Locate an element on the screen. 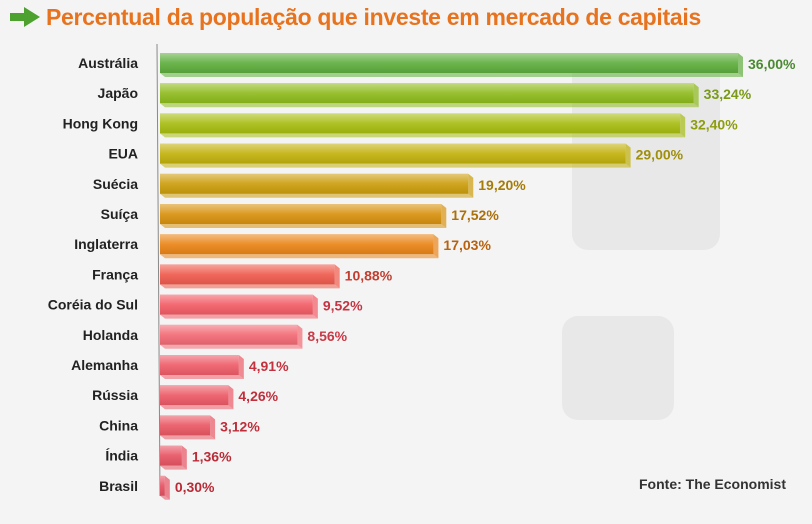  value-label: 9,52% is located at coordinates (343, 306).